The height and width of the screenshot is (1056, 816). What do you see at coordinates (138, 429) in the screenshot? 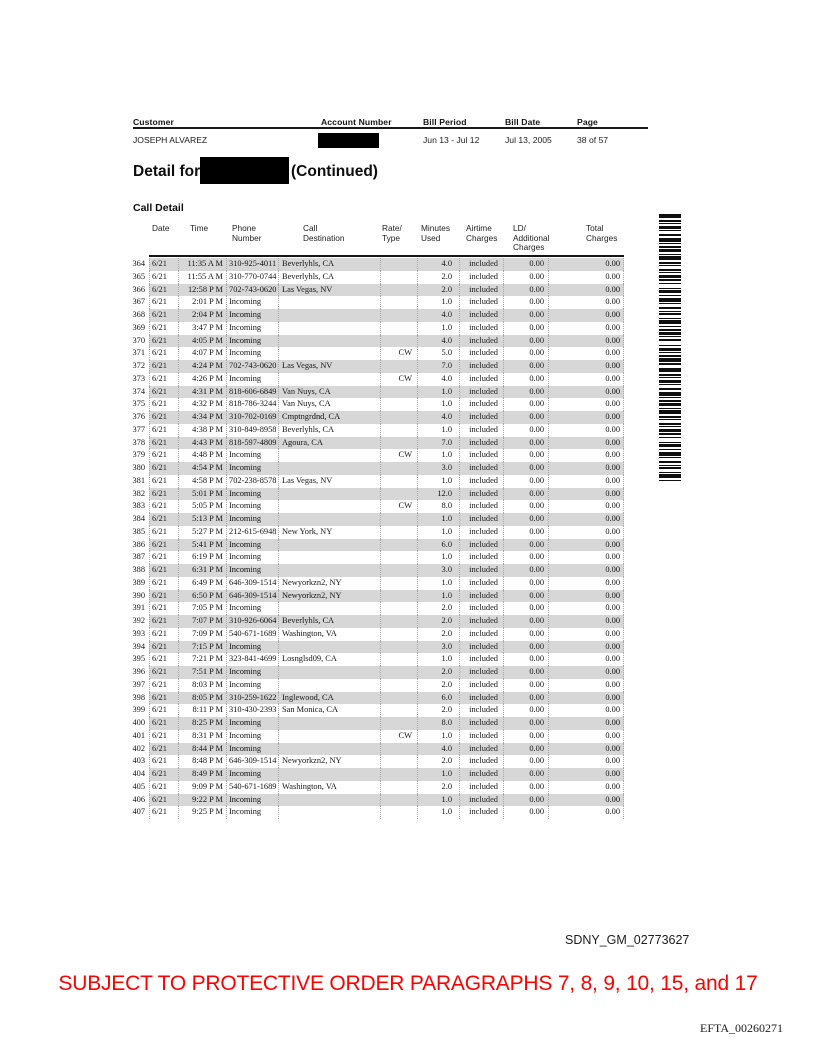
I see `row-number: 377` at bounding box center [138, 429].